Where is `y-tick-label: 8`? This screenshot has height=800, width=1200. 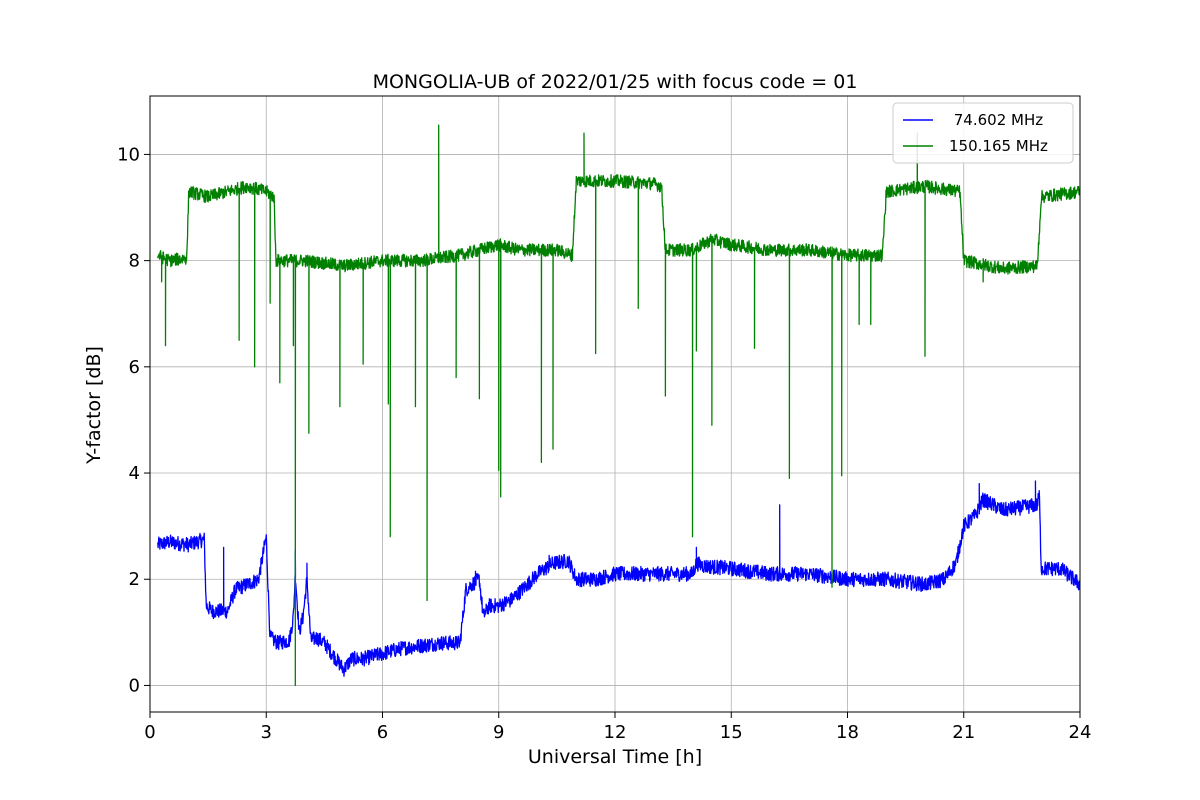
y-tick-label: 8 is located at coordinates (134, 261).